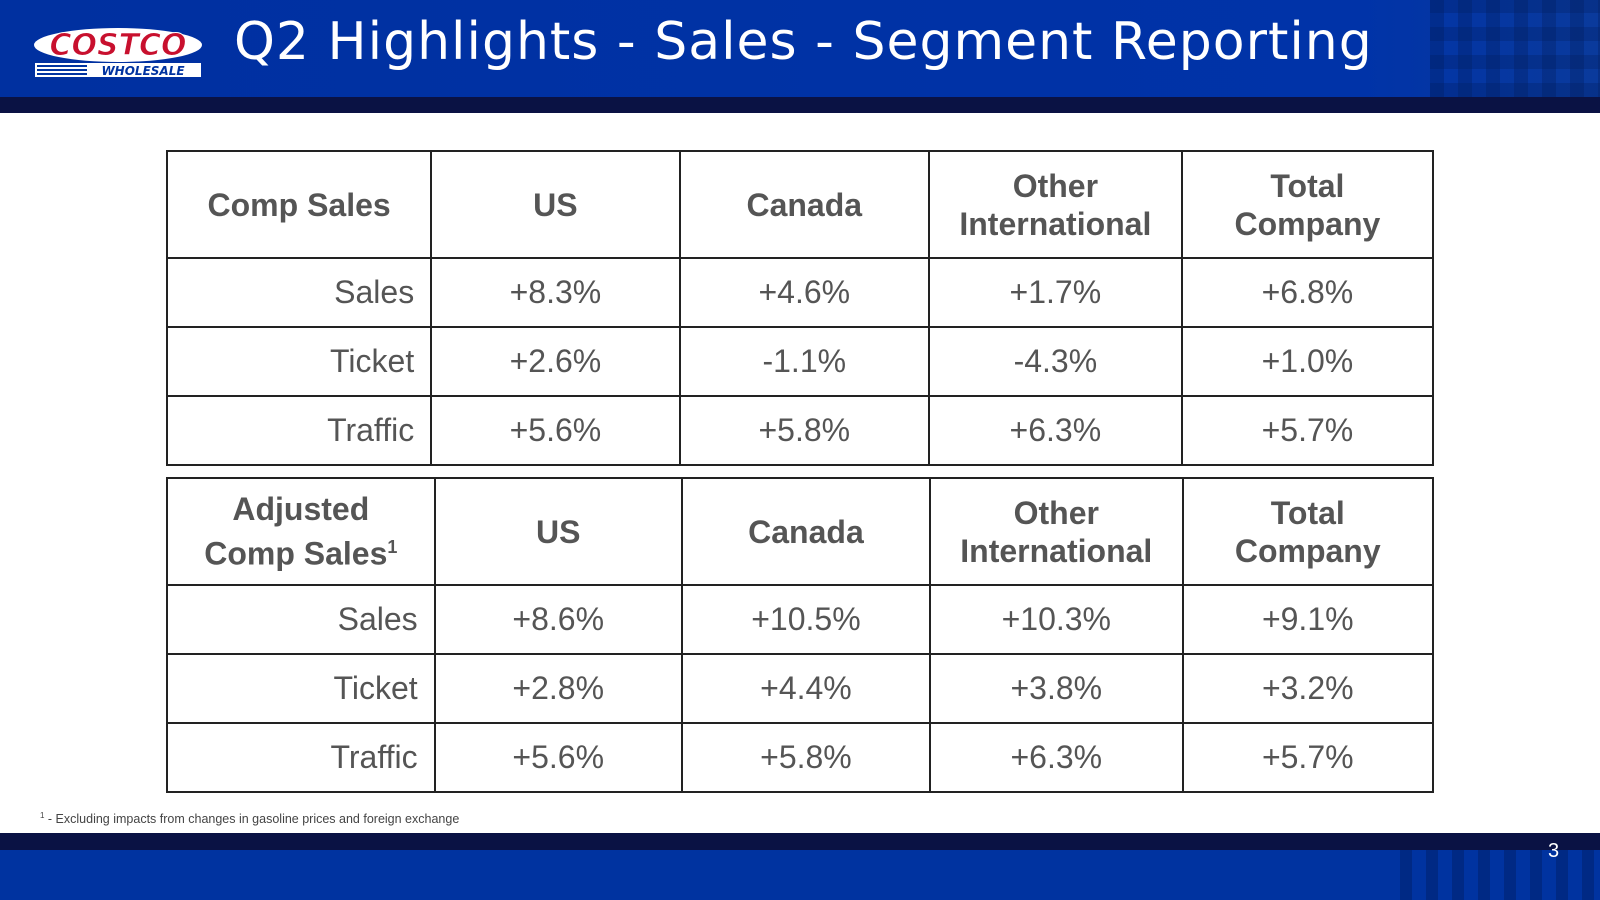 Image resolution: width=1600 pixels, height=900 pixels. What do you see at coordinates (1307, 688) in the screenshot?
I see `cell: +3.2%` at bounding box center [1307, 688].